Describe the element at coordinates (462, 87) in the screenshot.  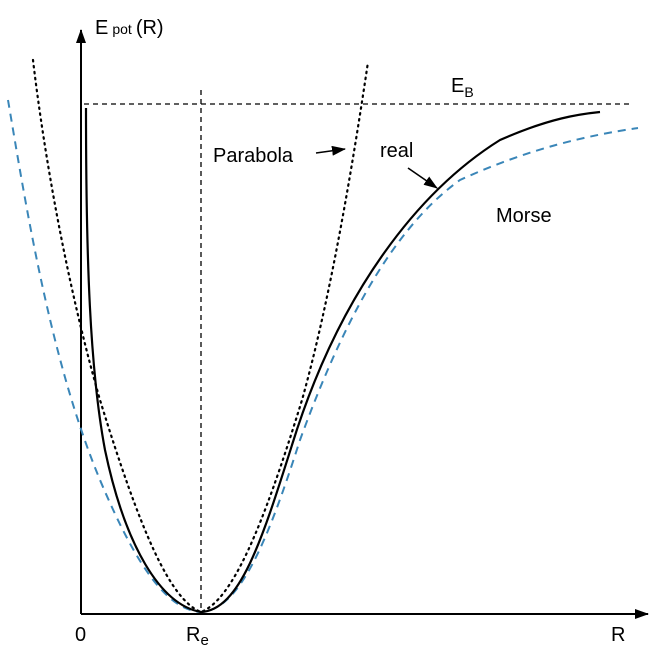
I see `eb-label: EB` at that location.